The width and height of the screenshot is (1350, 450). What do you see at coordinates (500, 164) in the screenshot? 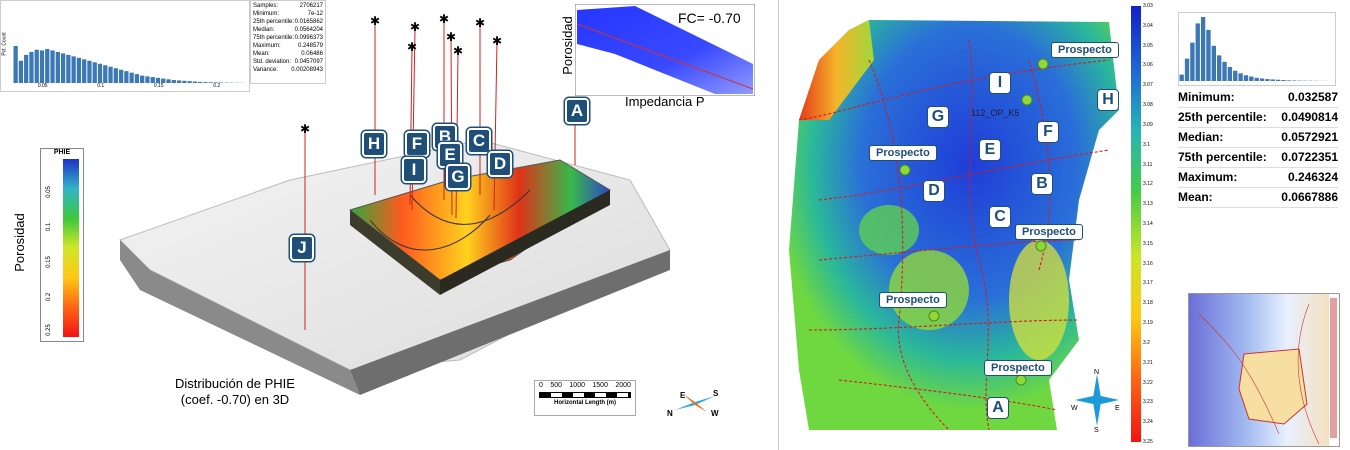
I see `well-label-d: D` at bounding box center [500, 164].